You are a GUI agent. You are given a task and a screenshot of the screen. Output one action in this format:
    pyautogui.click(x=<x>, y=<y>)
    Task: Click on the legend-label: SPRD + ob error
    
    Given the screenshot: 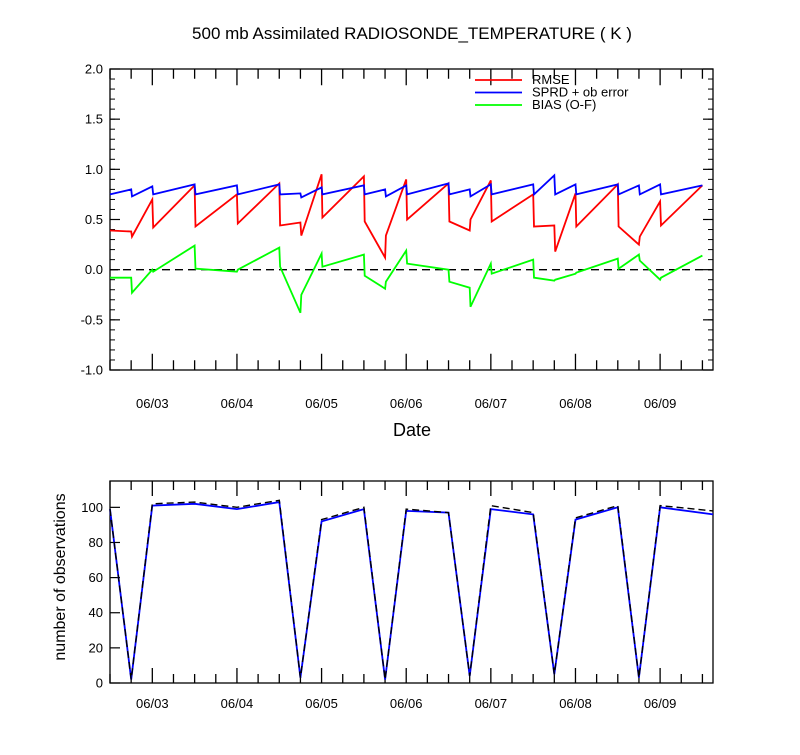 What is the action you would take?
    pyautogui.click(x=580, y=92)
    